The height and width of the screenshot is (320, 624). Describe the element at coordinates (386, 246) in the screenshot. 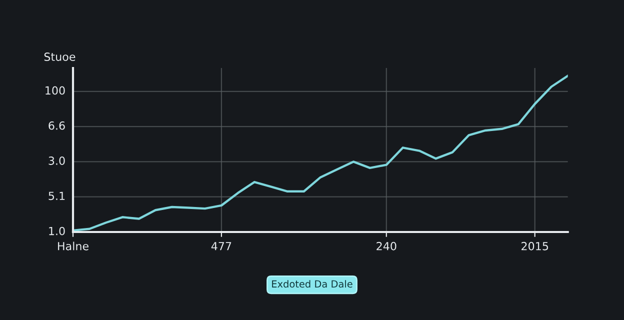

I see `x-tick-label: 240` at that location.